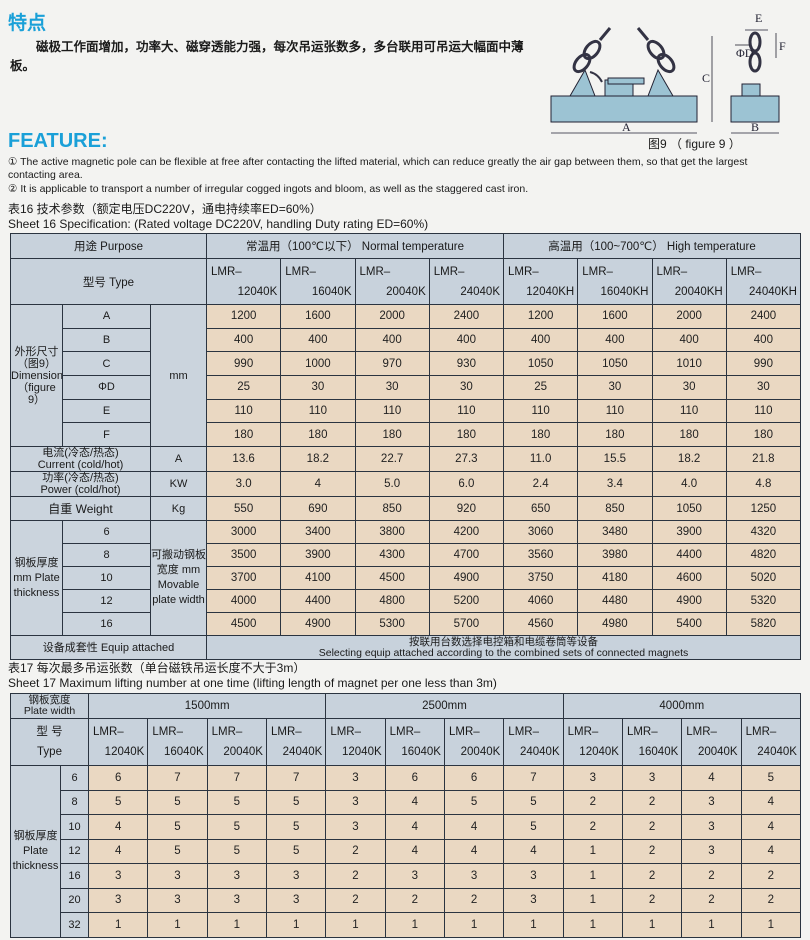 Image resolution: width=810 pixels, height=940 pixels. Describe the element at coordinates (763, 624) in the screenshot. I see `value-cell: 5820` at that location.